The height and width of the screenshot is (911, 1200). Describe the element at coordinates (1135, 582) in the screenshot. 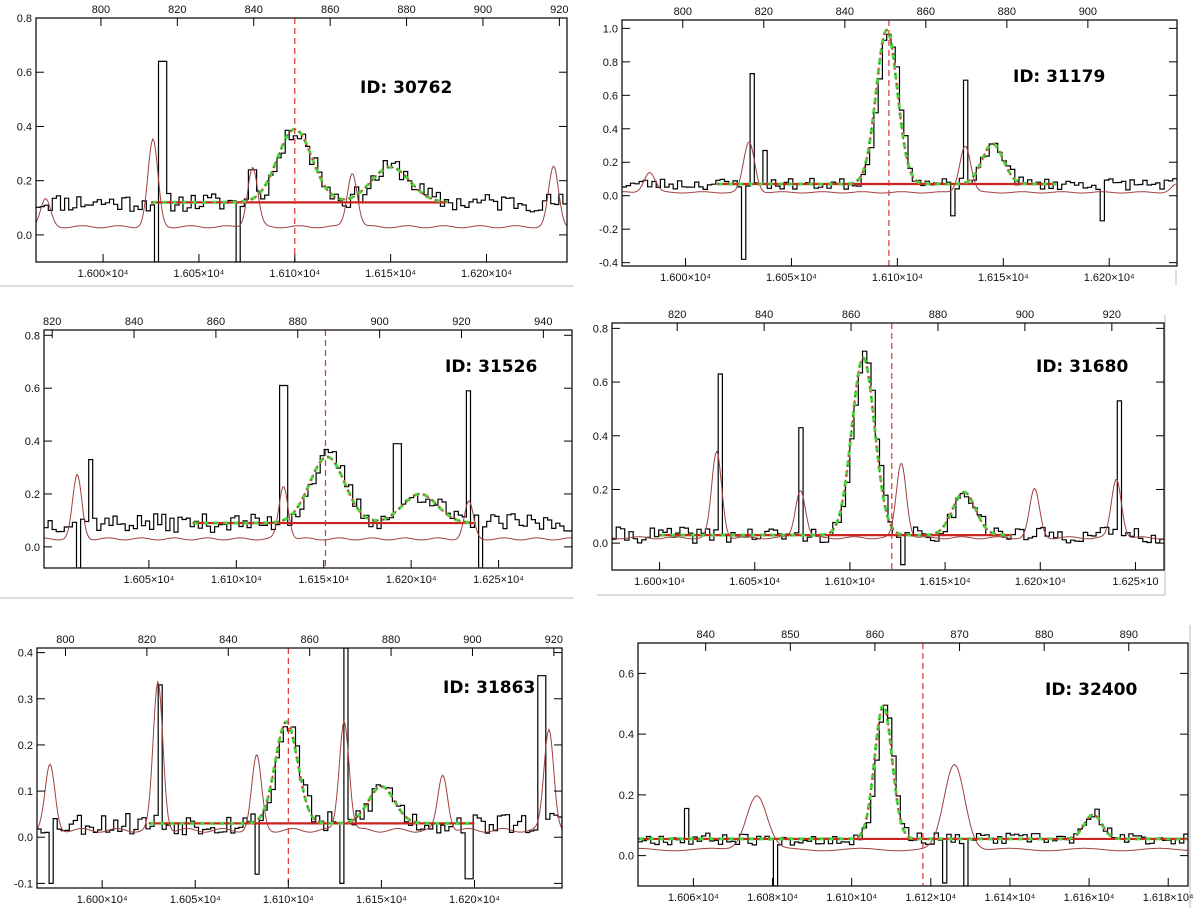

I see `x-tick-label: 1.625×10` at that location.